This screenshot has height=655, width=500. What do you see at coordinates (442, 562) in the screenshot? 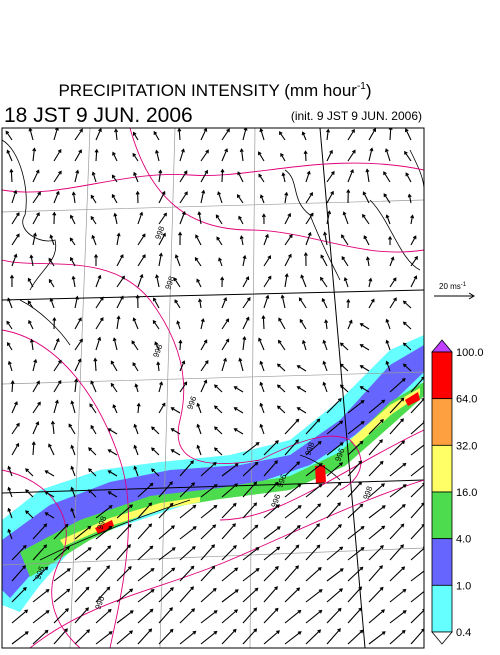
I see `colorbar-segment` at bounding box center [442, 562].